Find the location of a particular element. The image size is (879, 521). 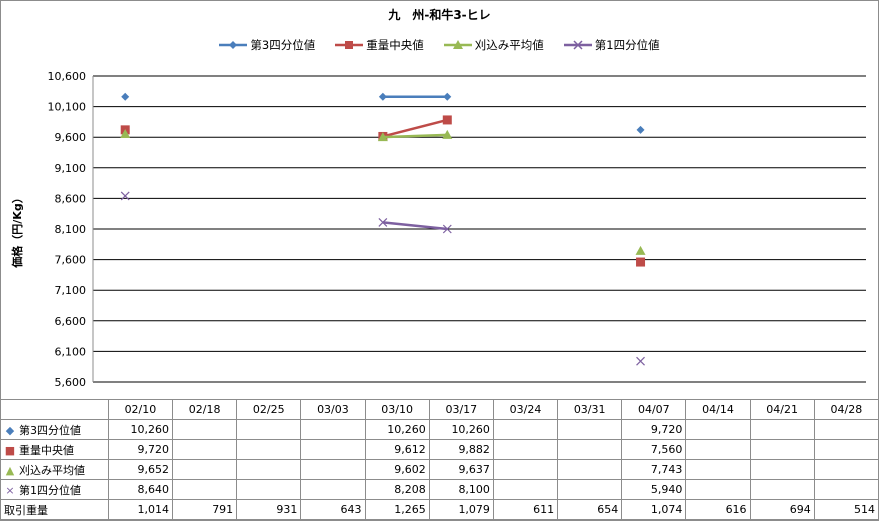

series-marker-icon: × is located at coordinates (10, 490).